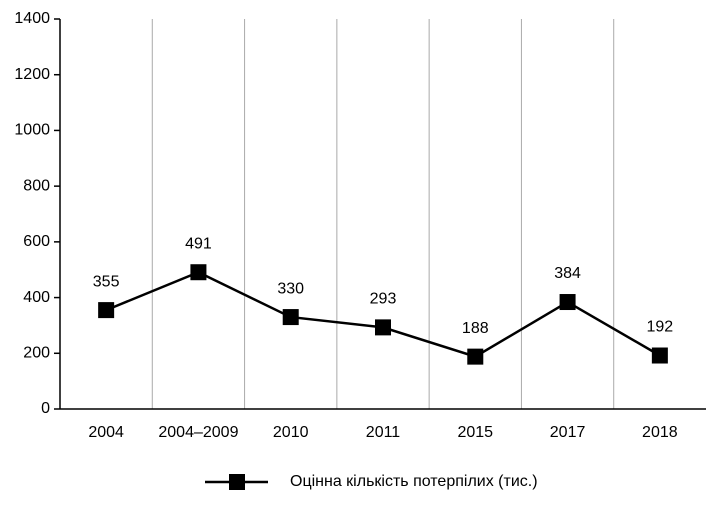 Image resolution: width=709 pixels, height=520 pixels. Describe the element at coordinates (475, 432) in the screenshot. I see `x-tick-label: 2015` at that location.